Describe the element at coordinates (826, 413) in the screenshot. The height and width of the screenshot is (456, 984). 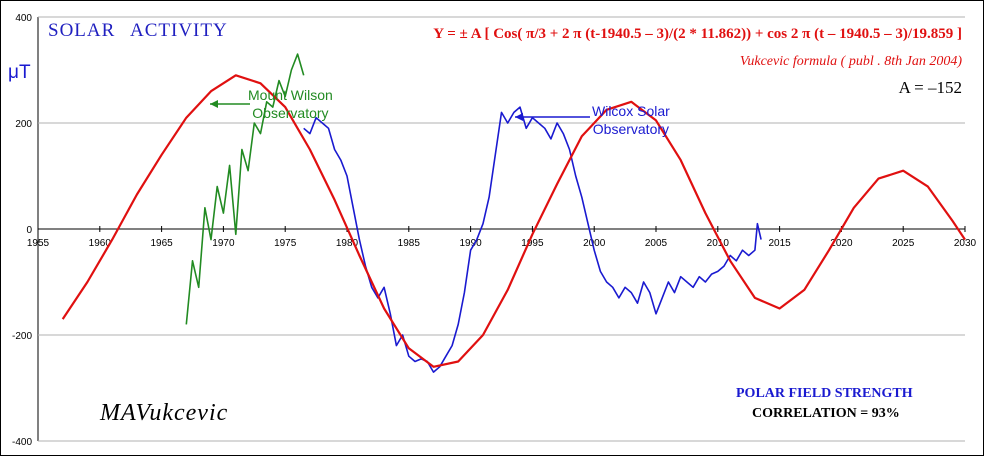
I see `correlation-label: CORRELATION = 93%` at that location.